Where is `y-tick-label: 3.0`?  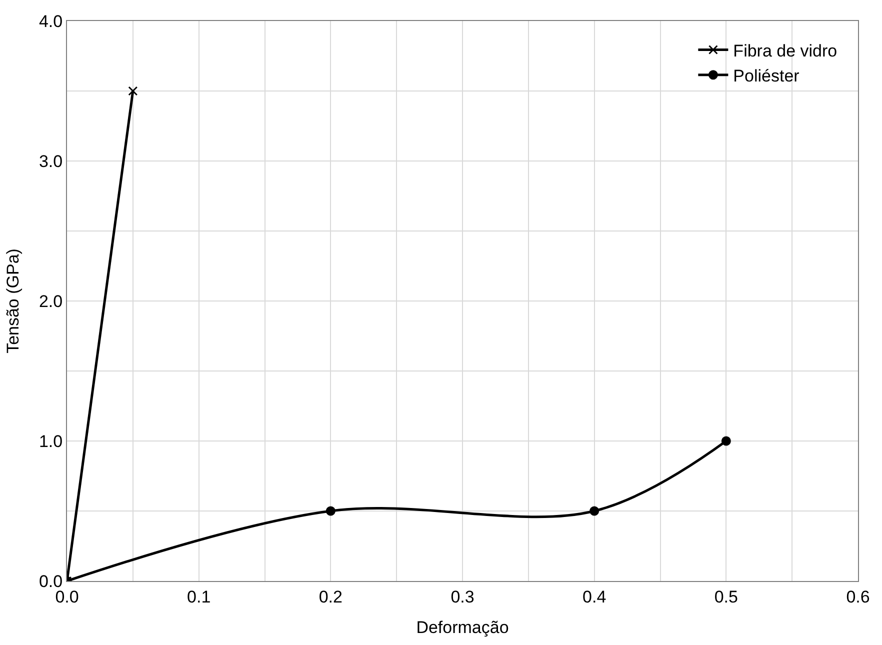 y-tick-label: 3.0 is located at coordinates (50, 161).